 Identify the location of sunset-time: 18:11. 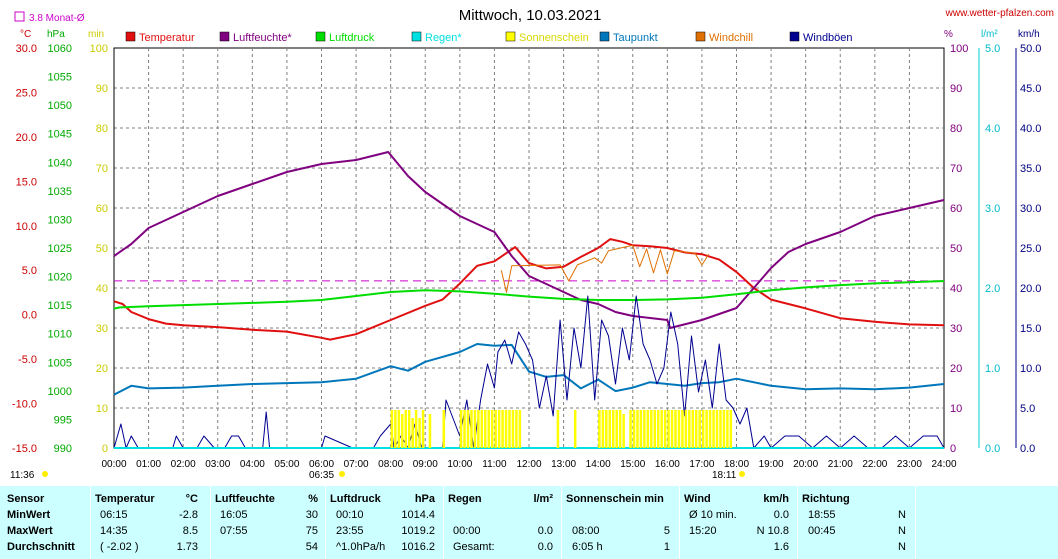
(724, 475).